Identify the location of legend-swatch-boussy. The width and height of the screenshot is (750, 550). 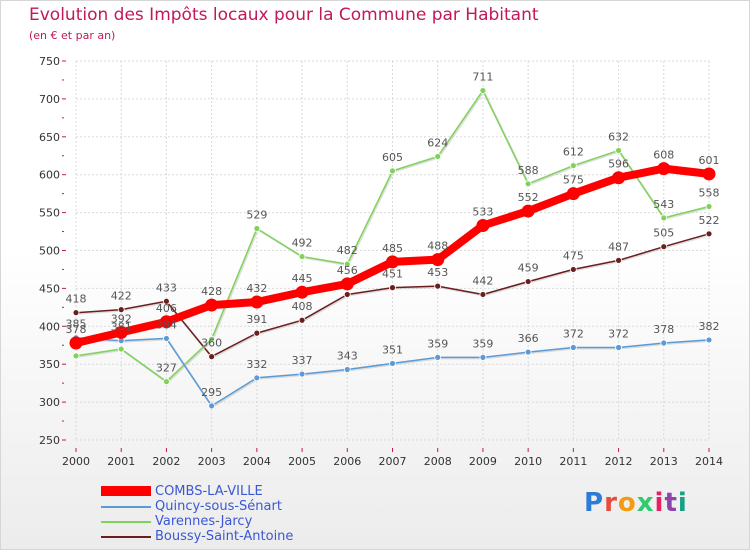
(126, 537).